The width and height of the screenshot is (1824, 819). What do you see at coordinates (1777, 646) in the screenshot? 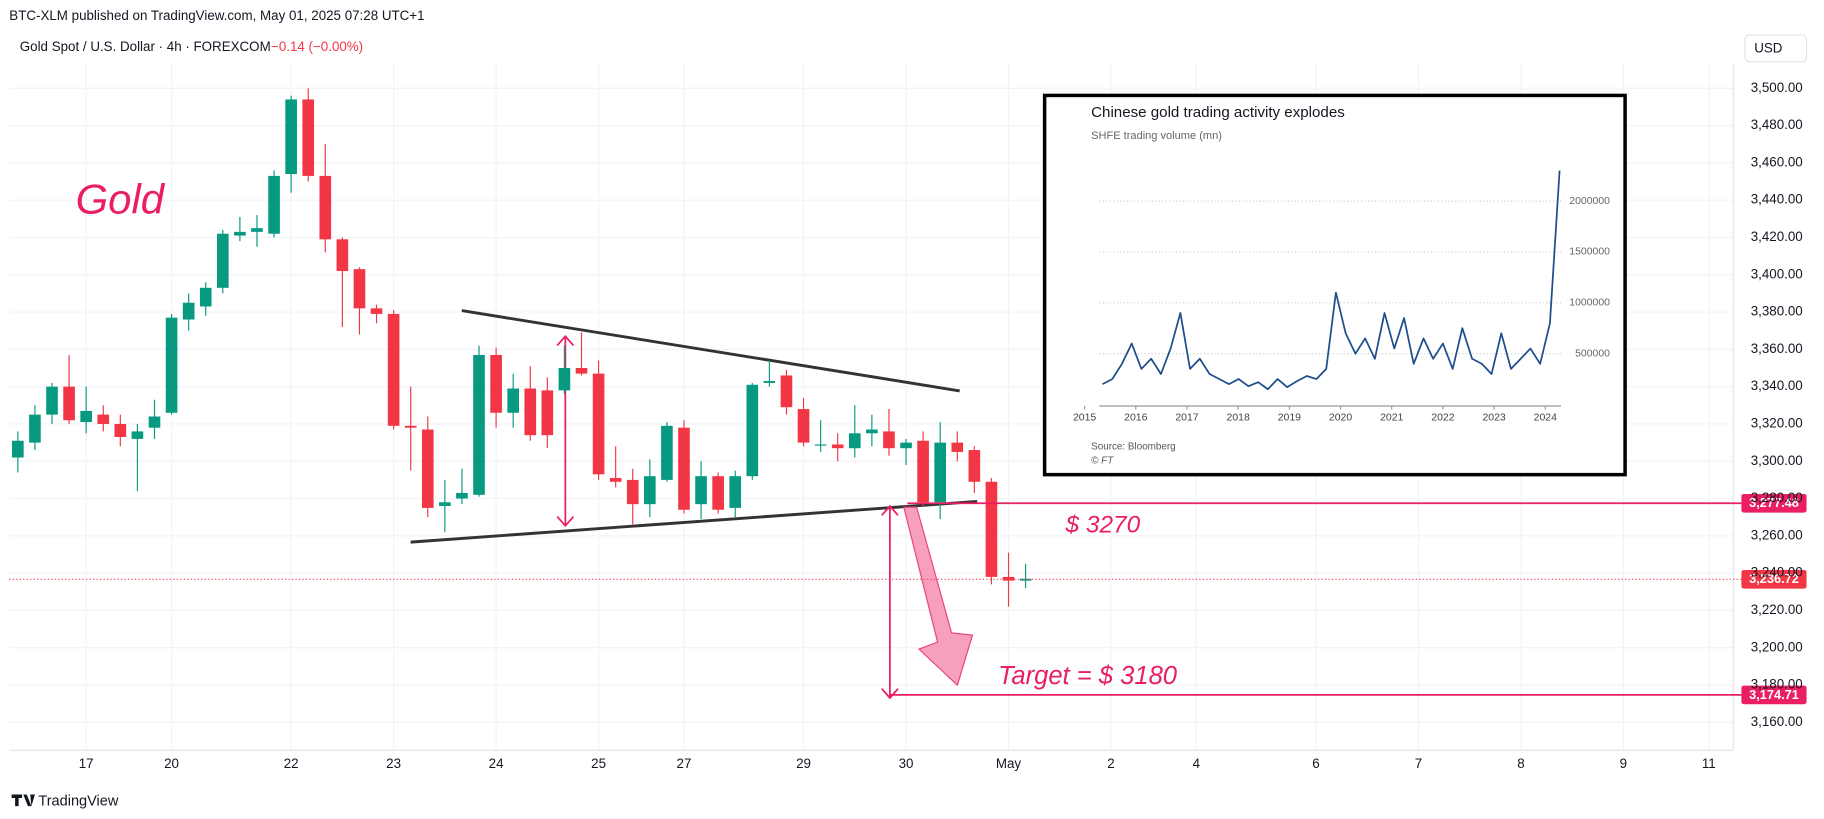
I see `y-tick-label: 3,200.00` at bounding box center [1777, 646].